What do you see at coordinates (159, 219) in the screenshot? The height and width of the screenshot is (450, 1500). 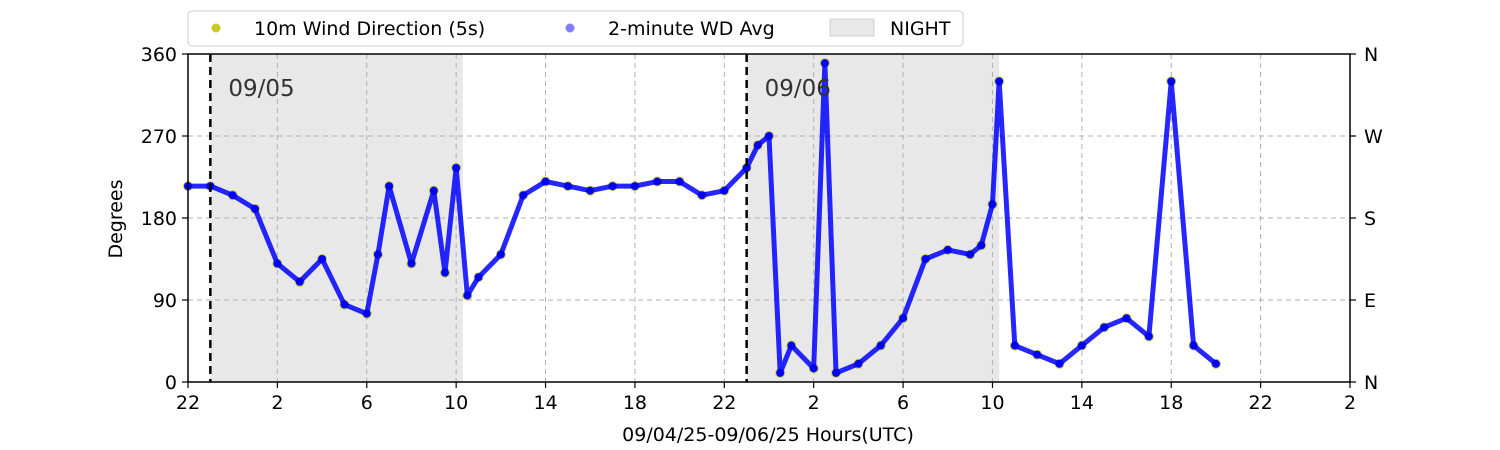 I see `y-tick-label: 180` at bounding box center [159, 219].